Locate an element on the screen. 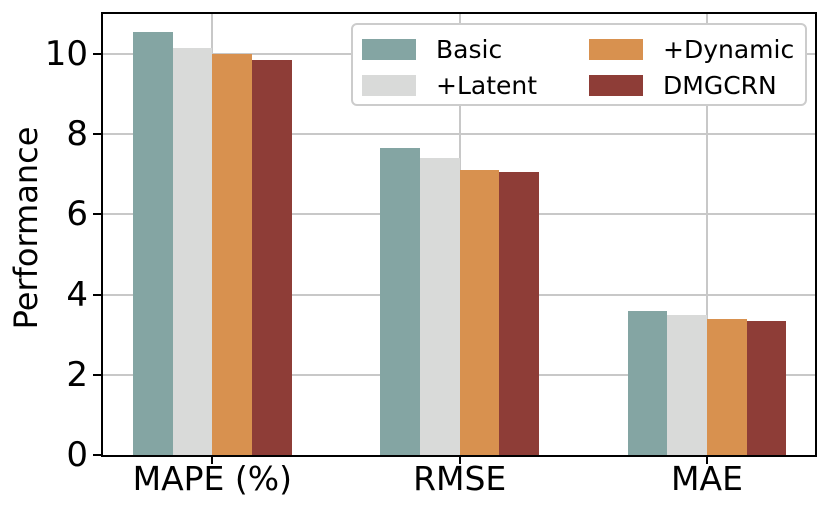 The width and height of the screenshot is (830, 511). legend-entry: +Dynamic is located at coordinates (691, 49).